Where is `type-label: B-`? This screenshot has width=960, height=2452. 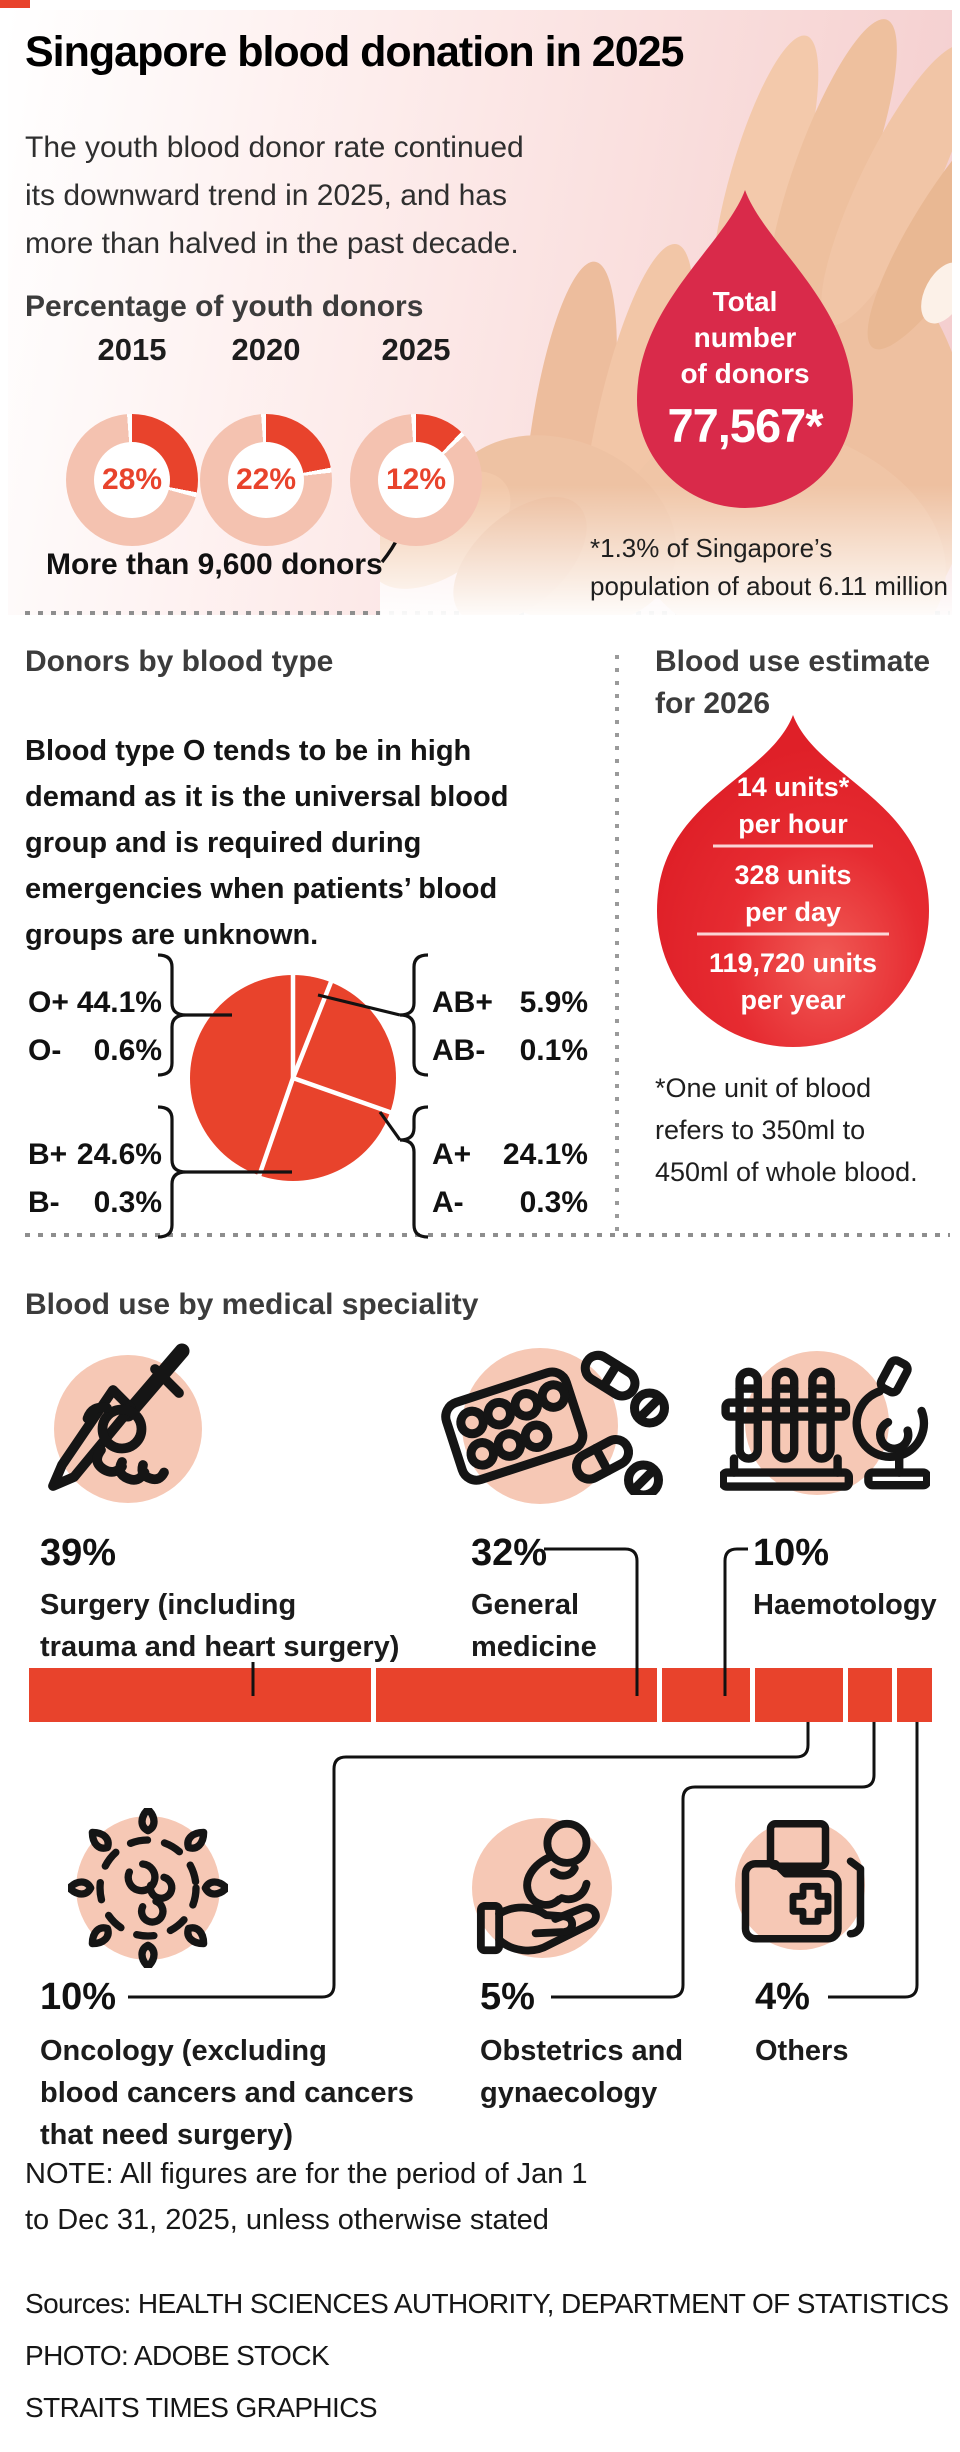 type-label: B- is located at coordinates (44, 1202).